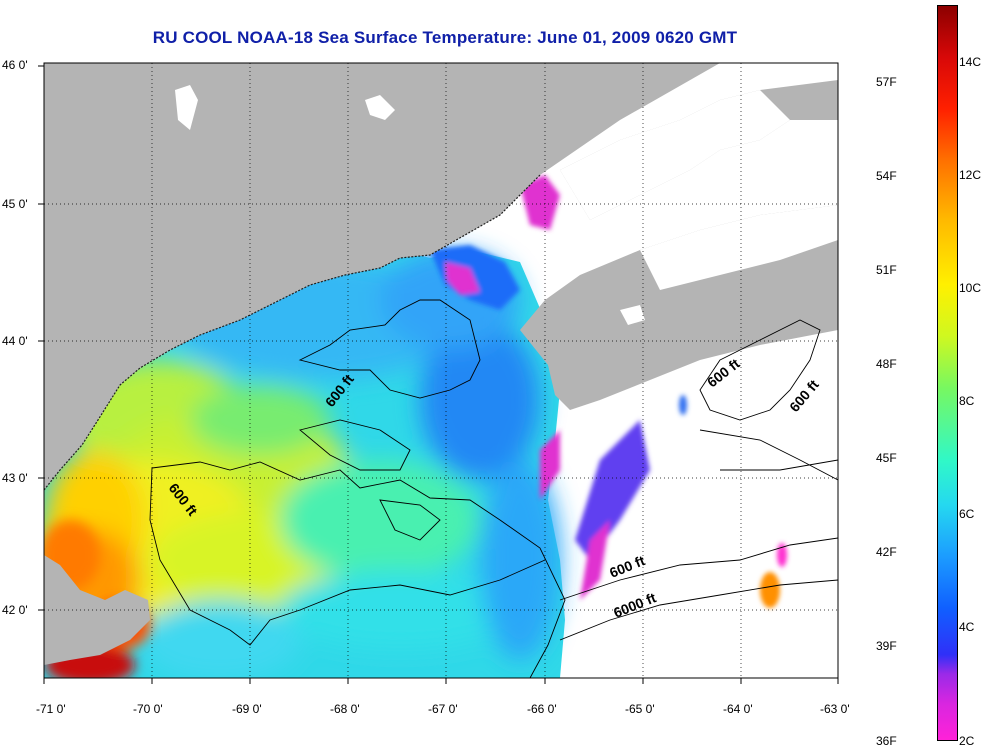 The height and width of the screenshot is (754, 984). Describe the element at coordinates (15, 65) in the screenshot. I see `lat-label-46: 46 0'` at that location.